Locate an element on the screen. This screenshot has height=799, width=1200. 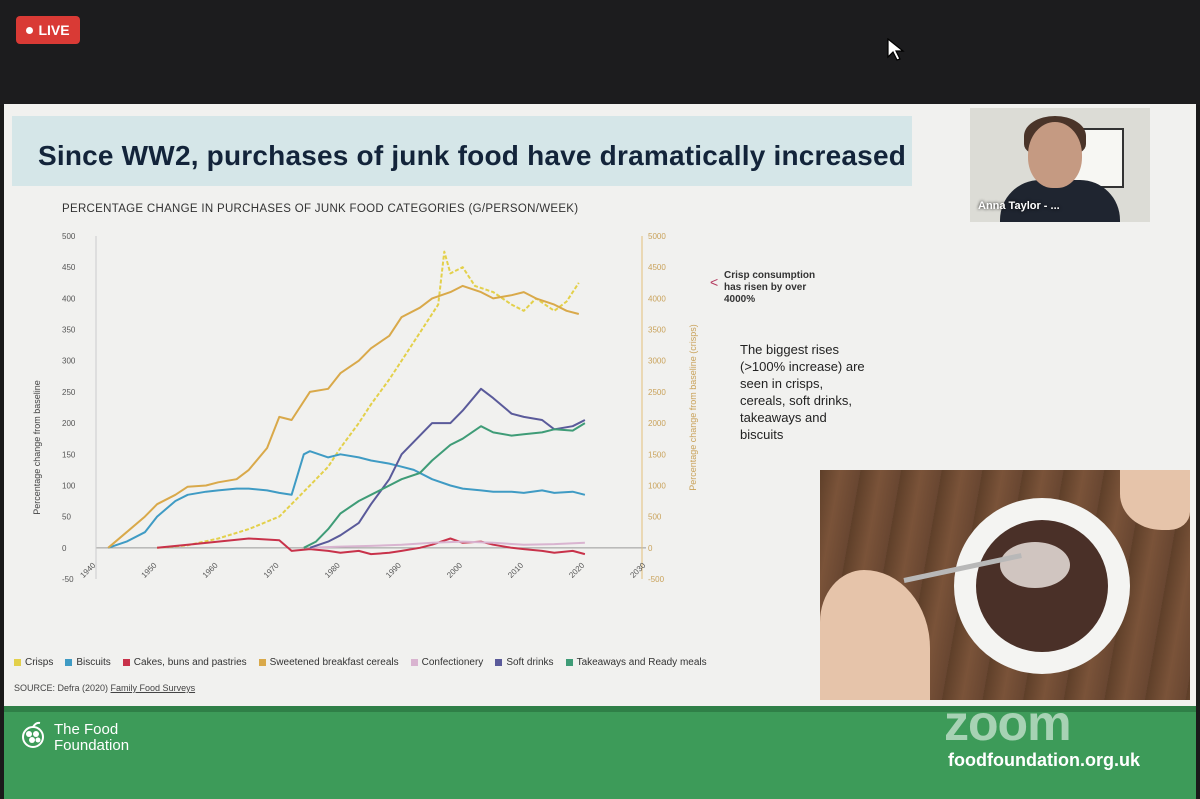
series-line-confectionery is located at coordinates (447, 544).